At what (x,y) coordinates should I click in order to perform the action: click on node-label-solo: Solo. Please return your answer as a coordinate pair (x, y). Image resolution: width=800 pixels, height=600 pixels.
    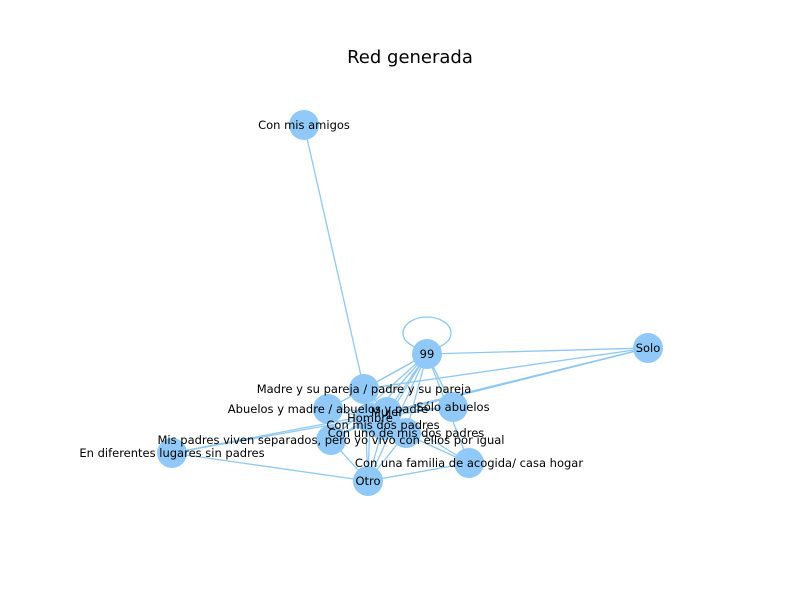
    Looking at the image, I should click on (648, 348).